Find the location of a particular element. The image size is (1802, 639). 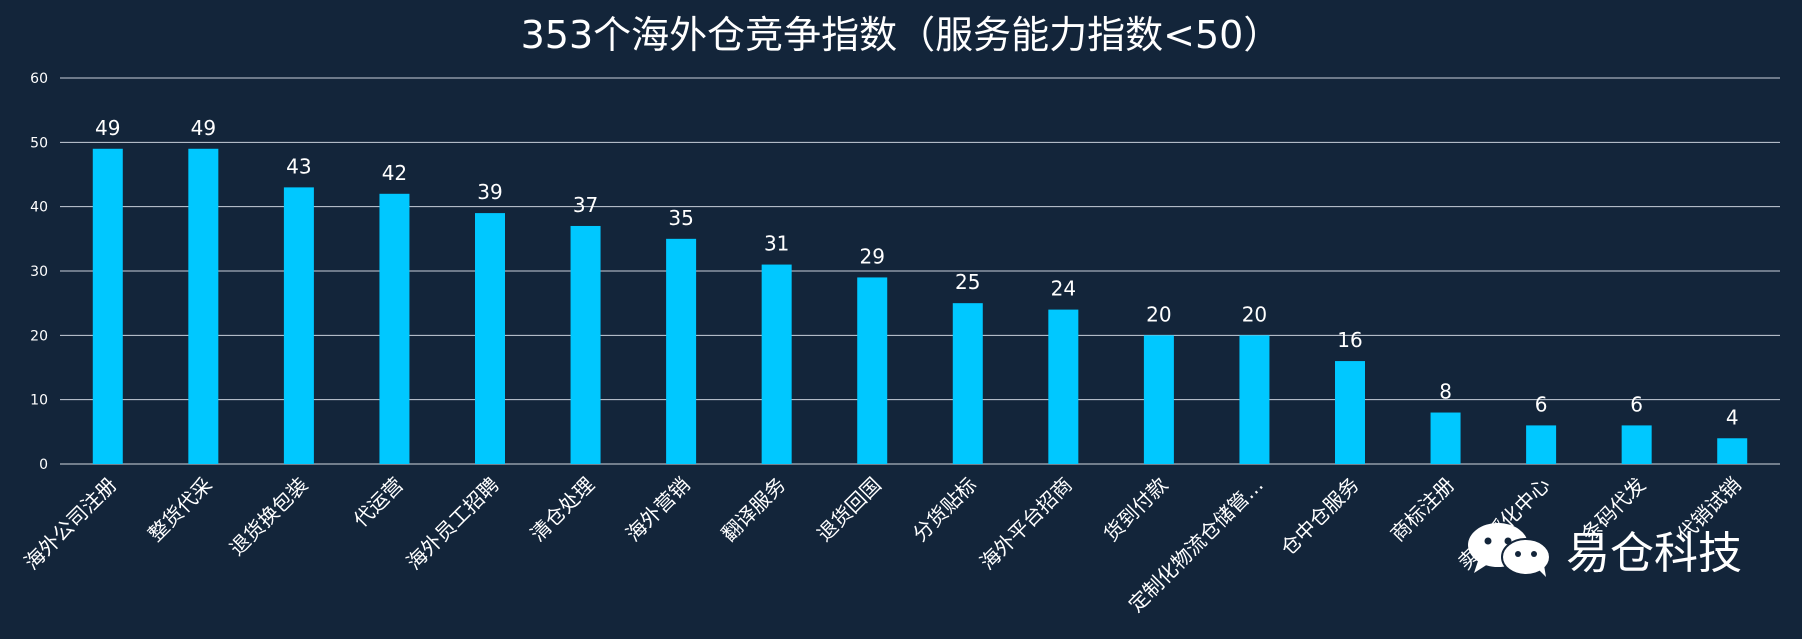

y-tick-label: 50 is located at coordinates (39, 143).